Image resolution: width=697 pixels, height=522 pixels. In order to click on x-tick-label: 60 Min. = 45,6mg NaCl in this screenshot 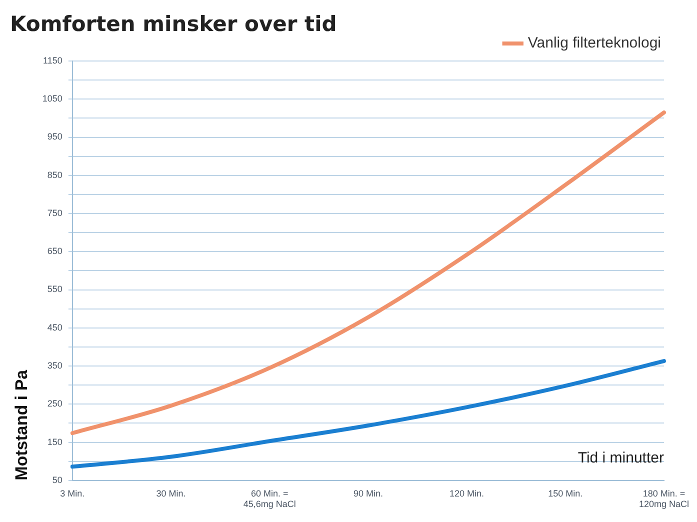, I will do `click(269, 499)`.